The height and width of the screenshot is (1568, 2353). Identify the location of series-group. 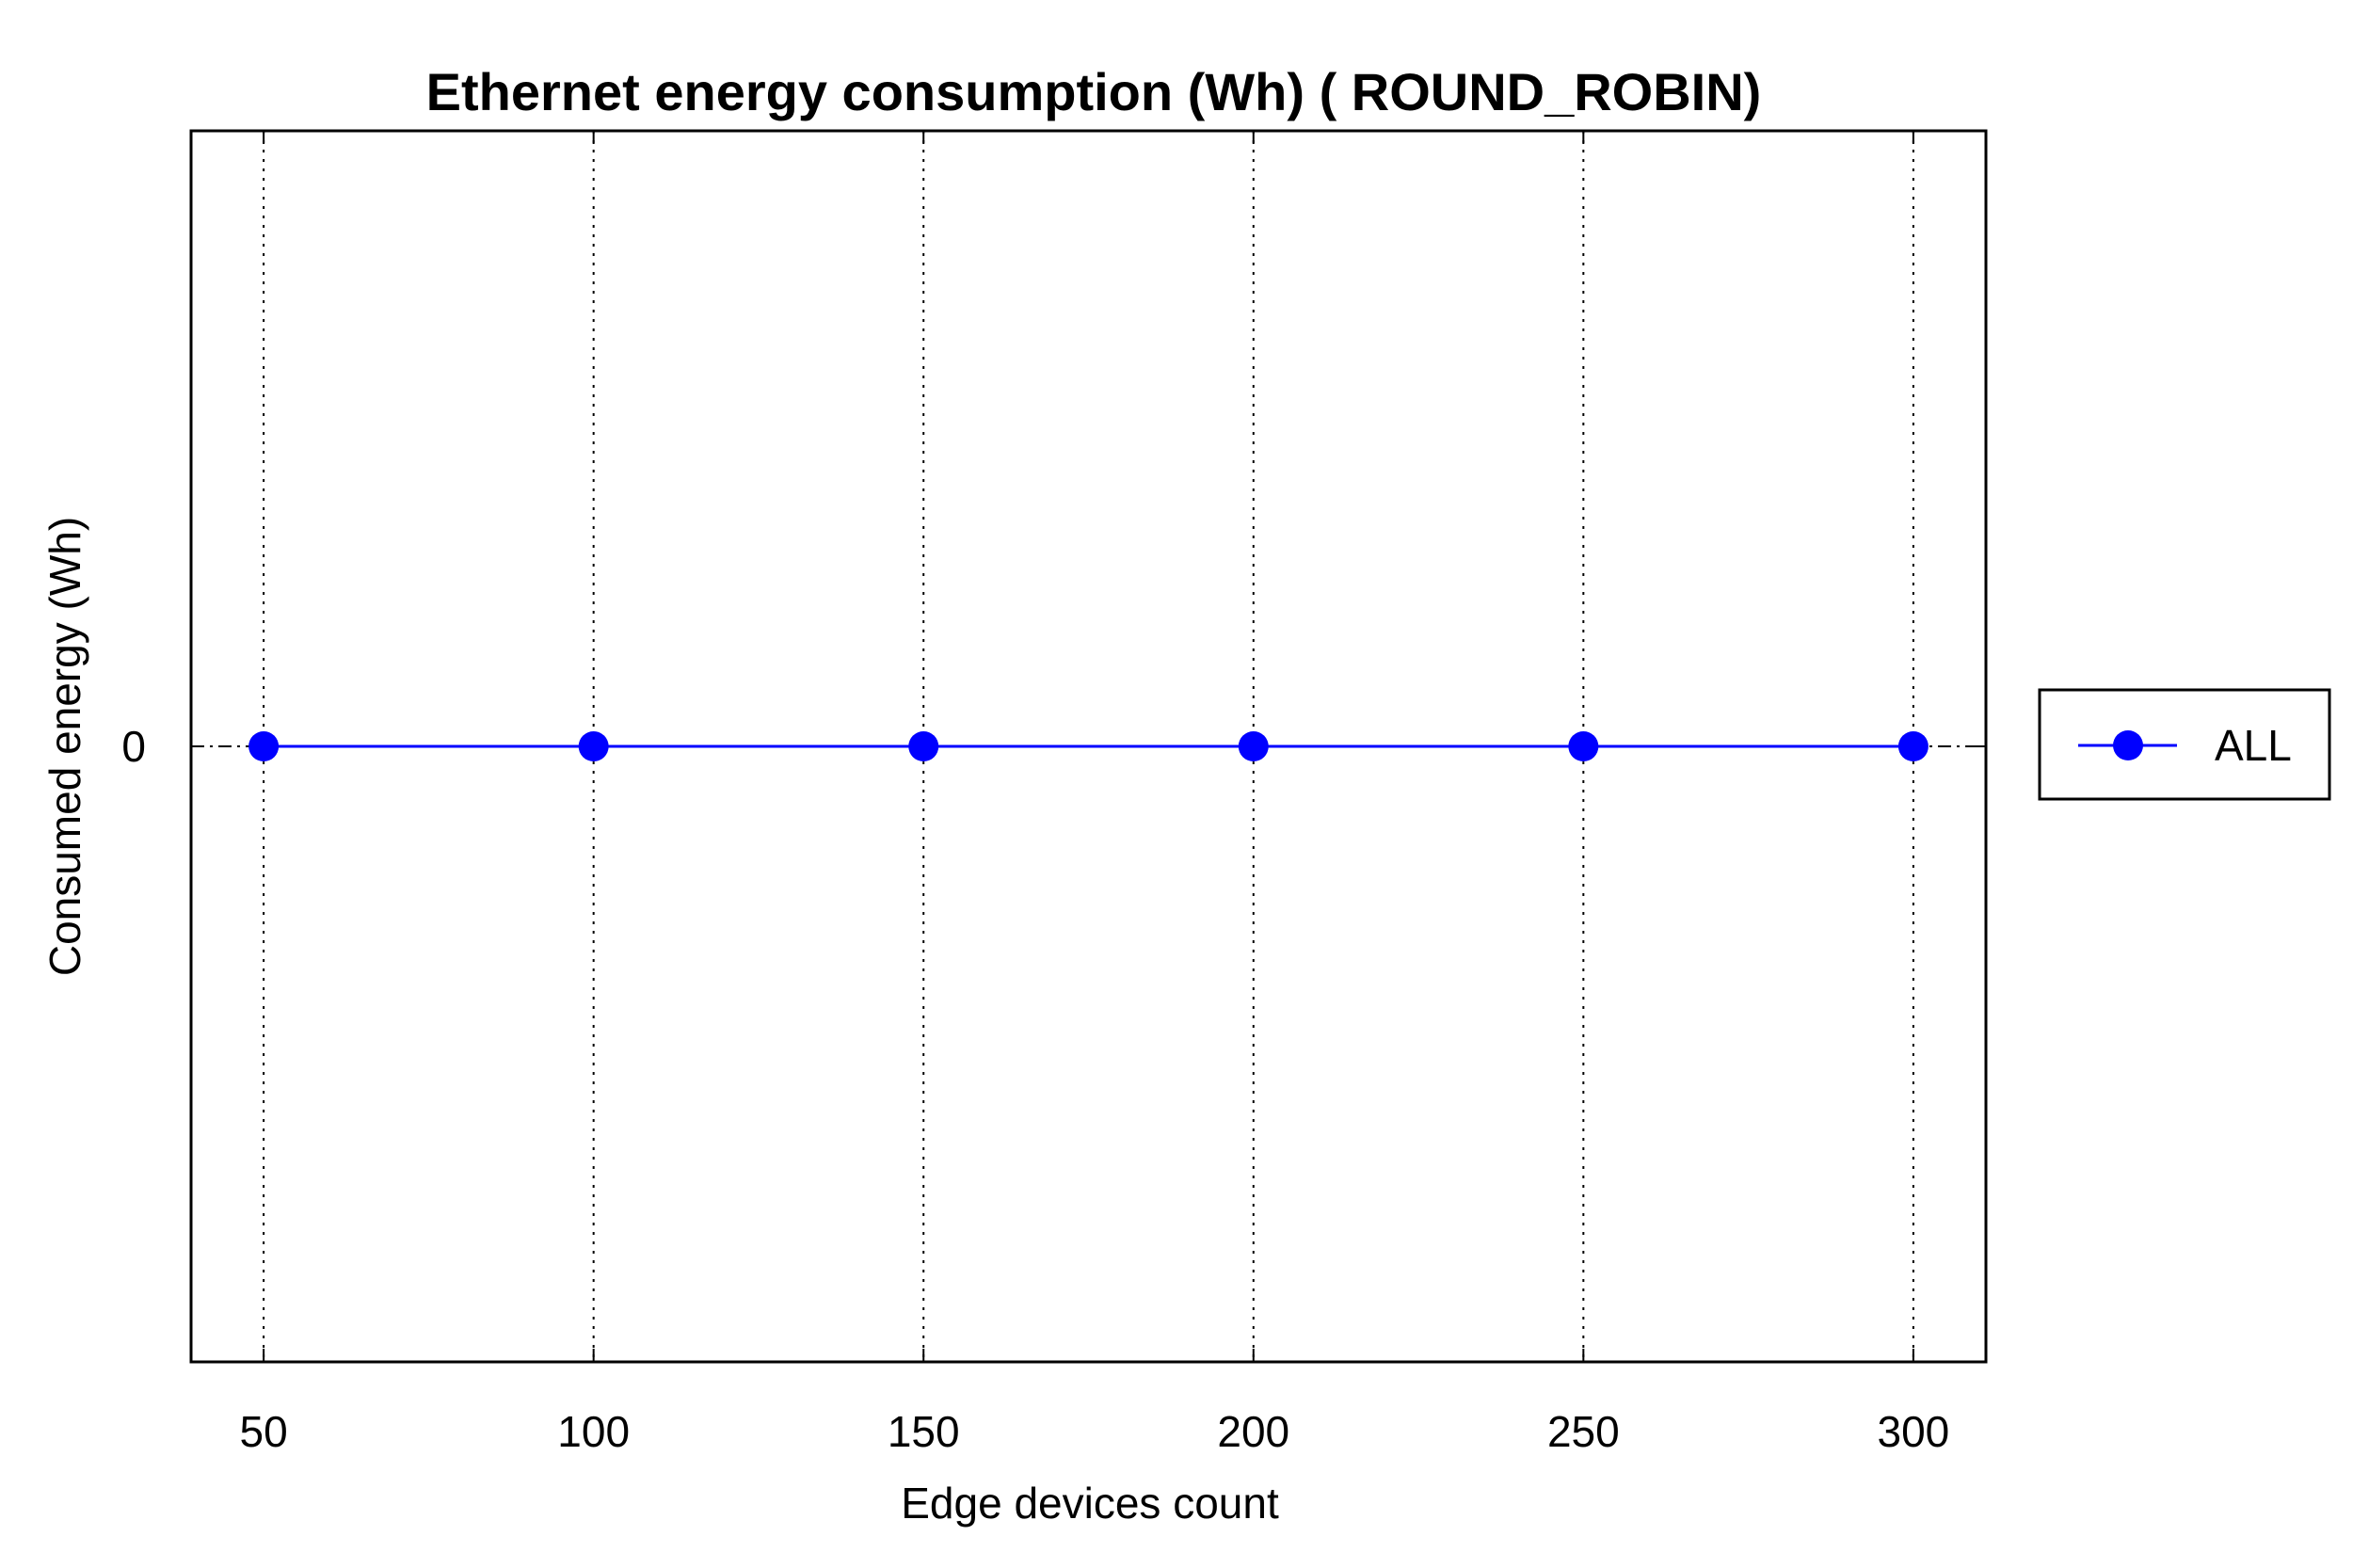
(1088, 746).